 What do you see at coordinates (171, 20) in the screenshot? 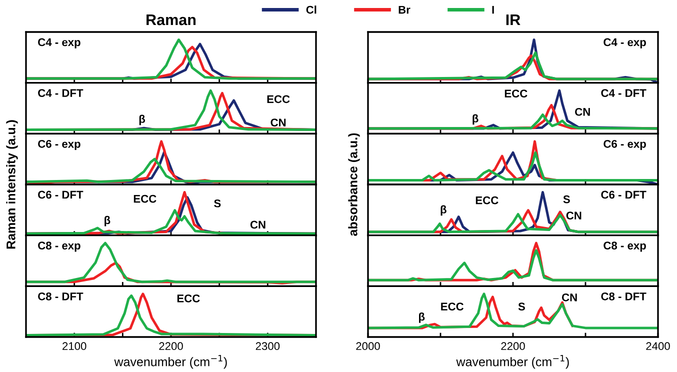
I see `chart-title: Raman` at bounding box center [171, 20].